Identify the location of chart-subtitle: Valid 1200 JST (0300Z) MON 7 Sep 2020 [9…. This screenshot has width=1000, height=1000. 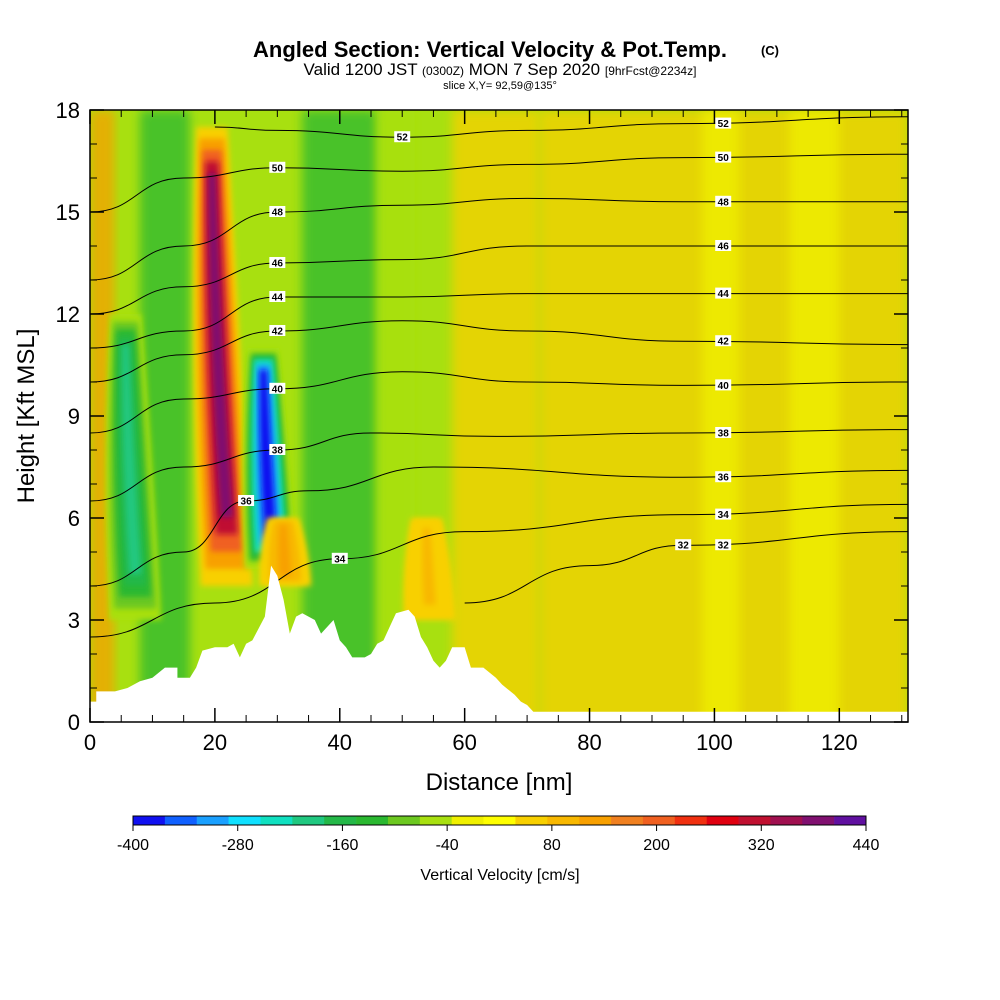
(500, 69).